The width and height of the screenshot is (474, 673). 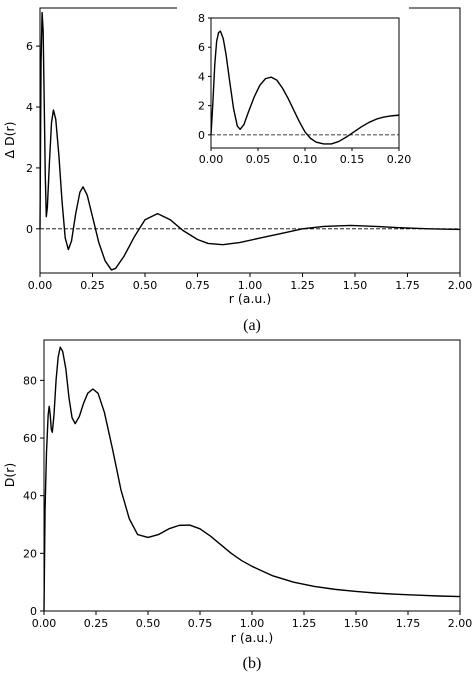 I want to click on chart-b-y-tick-label: 0, so click(x=33, y=611).